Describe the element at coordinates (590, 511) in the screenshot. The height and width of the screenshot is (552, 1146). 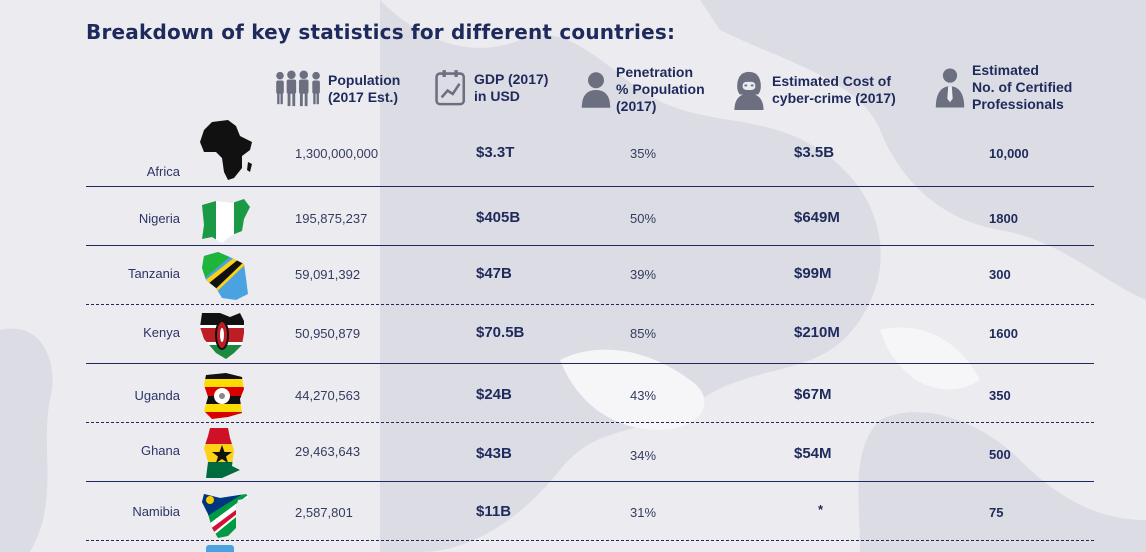
I see `table-row-namibia: Namibia 2,587,801 $11B 31% * 75` at that location.